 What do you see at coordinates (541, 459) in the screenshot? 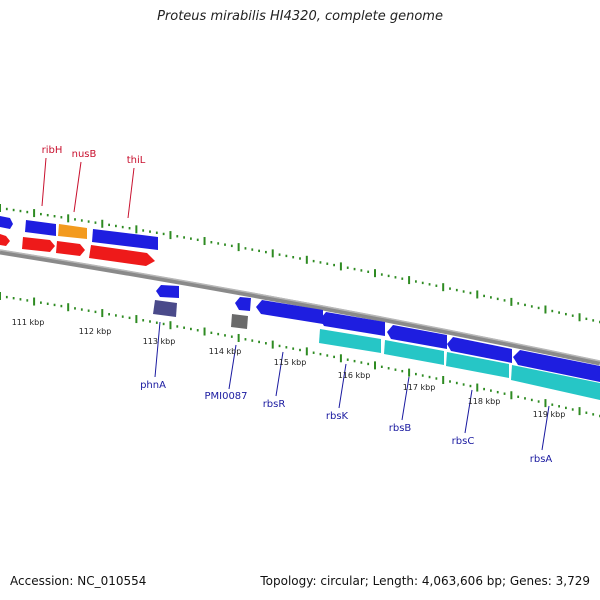
I see `gene-label-rbsa: rbsA` at bounding box center [541, 459].